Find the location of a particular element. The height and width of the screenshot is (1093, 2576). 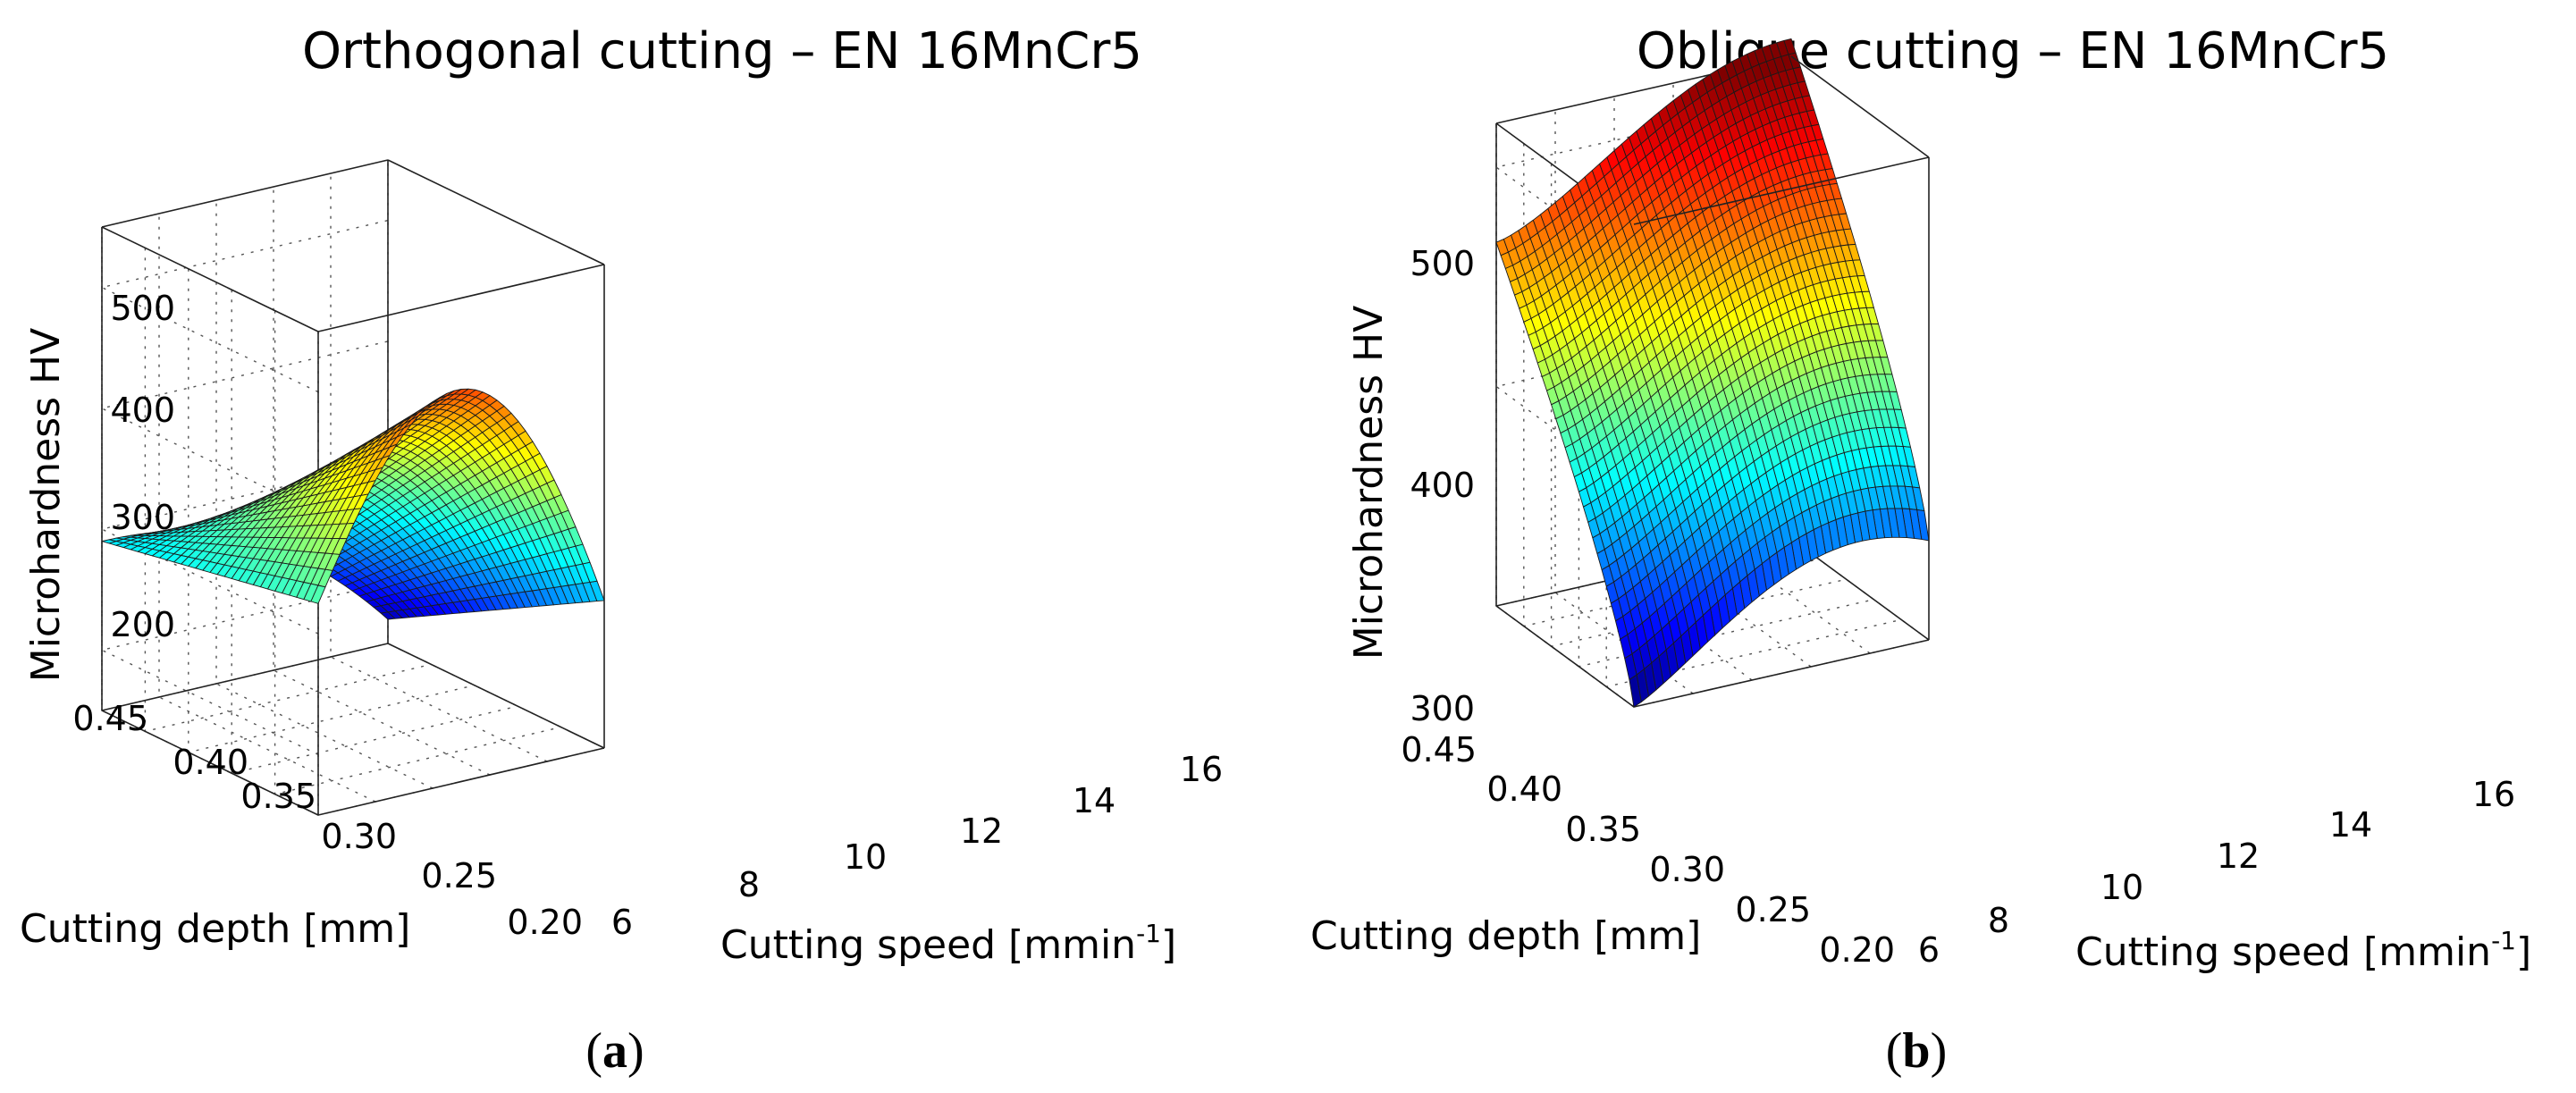

panel-a-x-tick-12: 12 is located at coordinates (982, 831).